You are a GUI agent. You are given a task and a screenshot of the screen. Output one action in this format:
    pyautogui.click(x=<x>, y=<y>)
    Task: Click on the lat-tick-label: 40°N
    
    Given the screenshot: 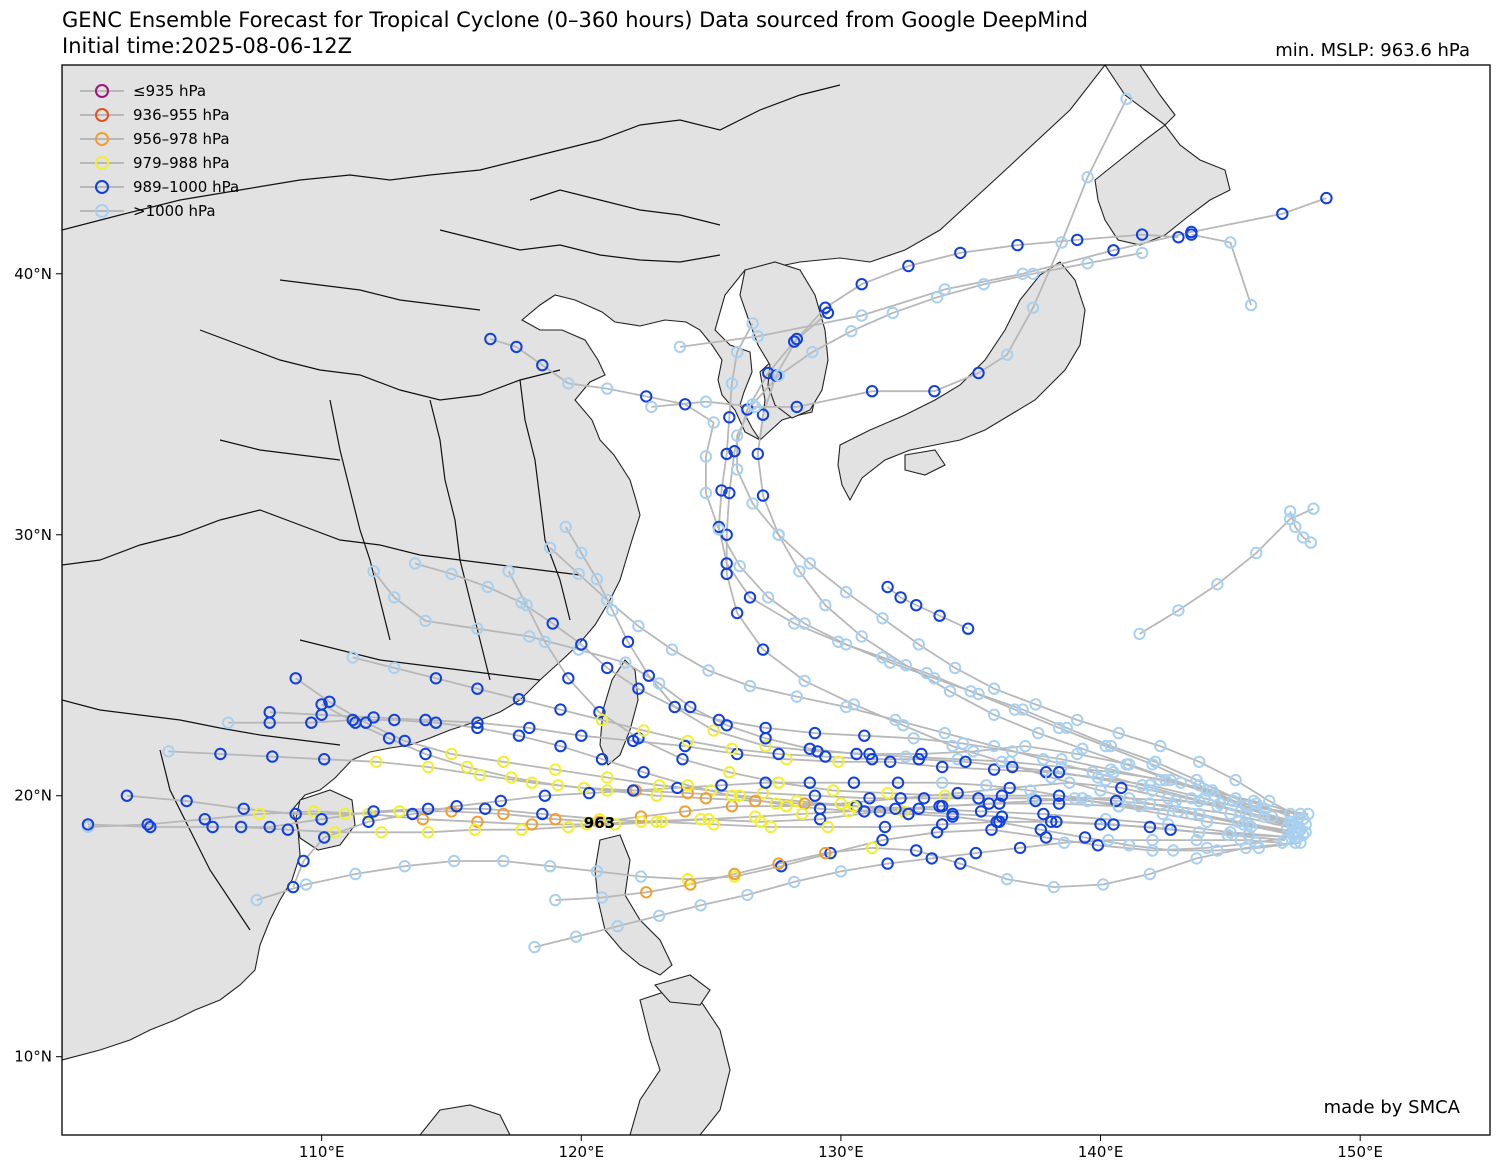 What is the action you would take?
    pyautogui.click(x=33, y=274)
    